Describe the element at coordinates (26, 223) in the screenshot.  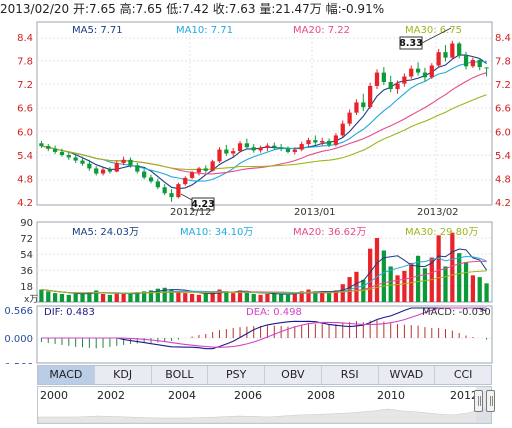
I see `volume-tick: 90` at that location.